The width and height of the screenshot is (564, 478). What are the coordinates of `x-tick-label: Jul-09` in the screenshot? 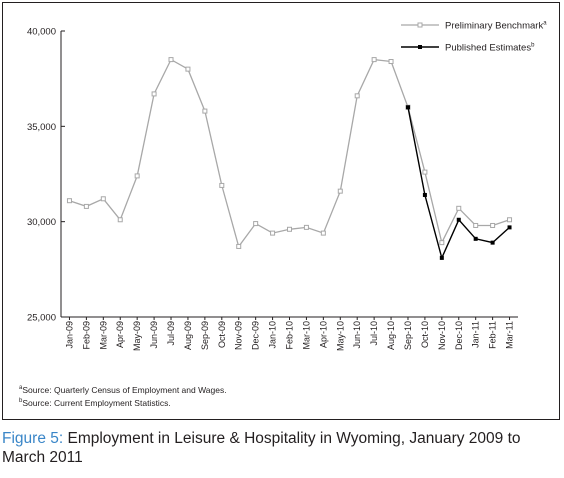 It's located at (171, 333).